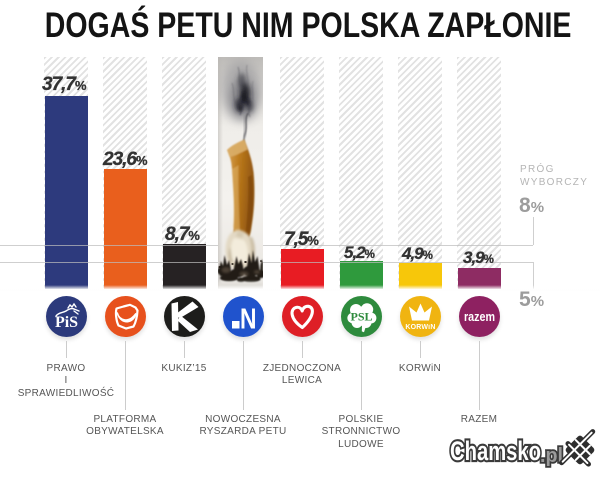  I want to click on svg-text: KORWiN, so click(420, 327).